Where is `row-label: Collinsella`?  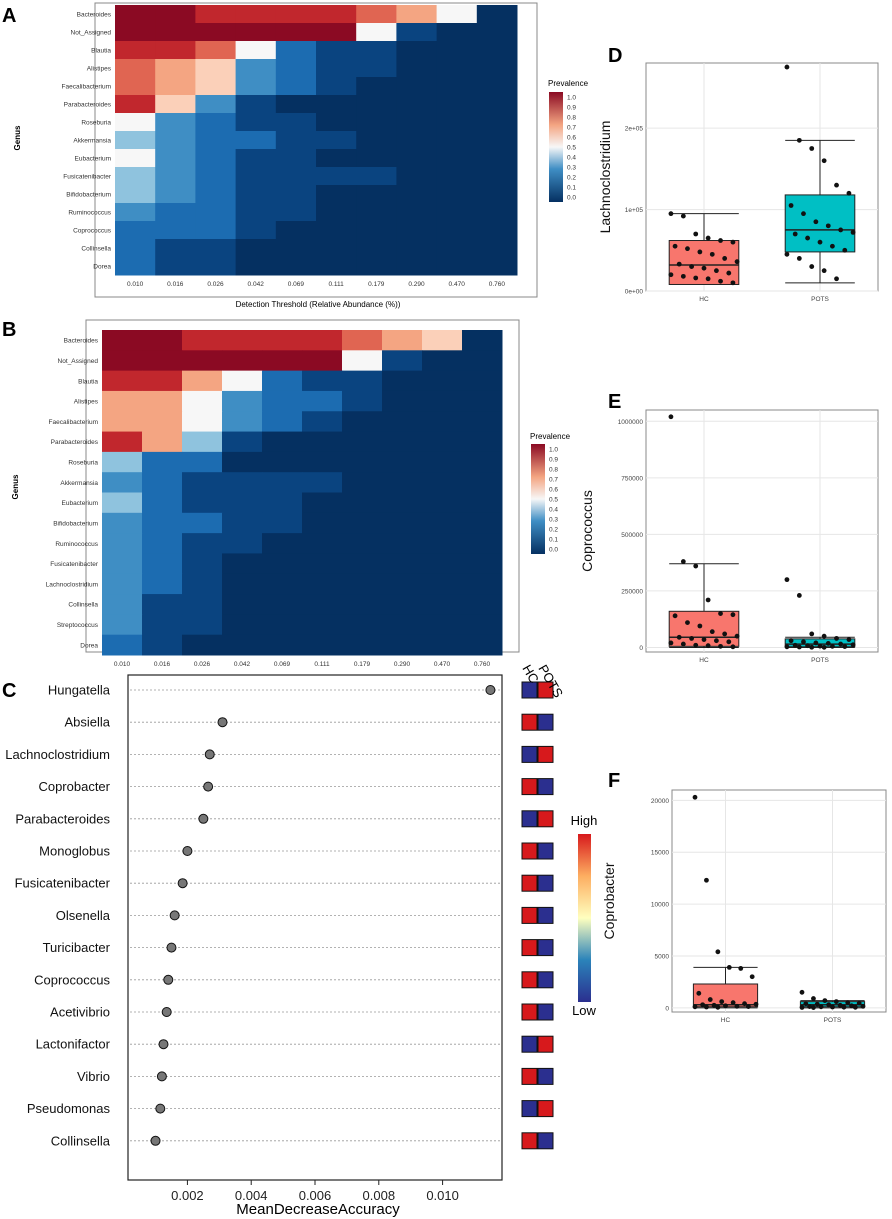
row-label: Collinsella is located at coordinates (96, 249).